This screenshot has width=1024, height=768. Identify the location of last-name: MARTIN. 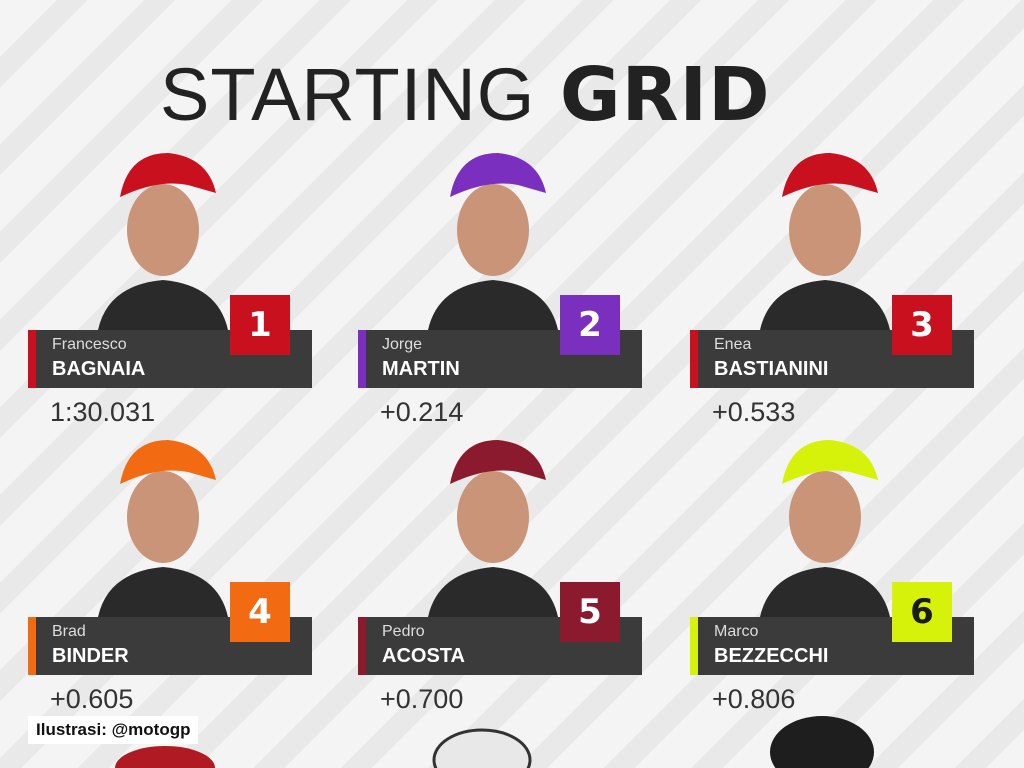
(421, 369).